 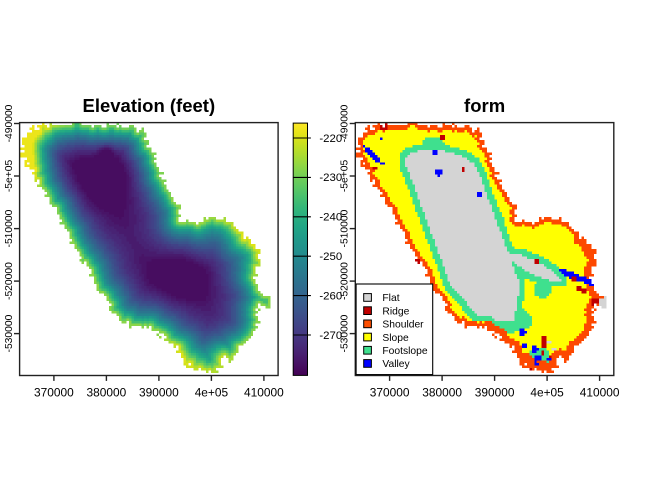 I want to click on svg-text: Footslope, so click(x=404, y=351).